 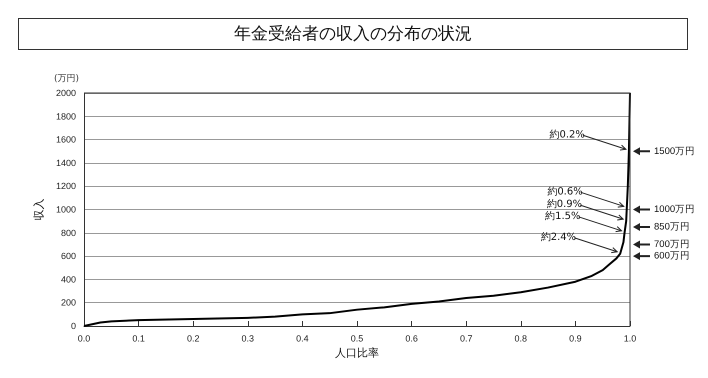 I want to click on text: (万円), so click(x=67, y=79).